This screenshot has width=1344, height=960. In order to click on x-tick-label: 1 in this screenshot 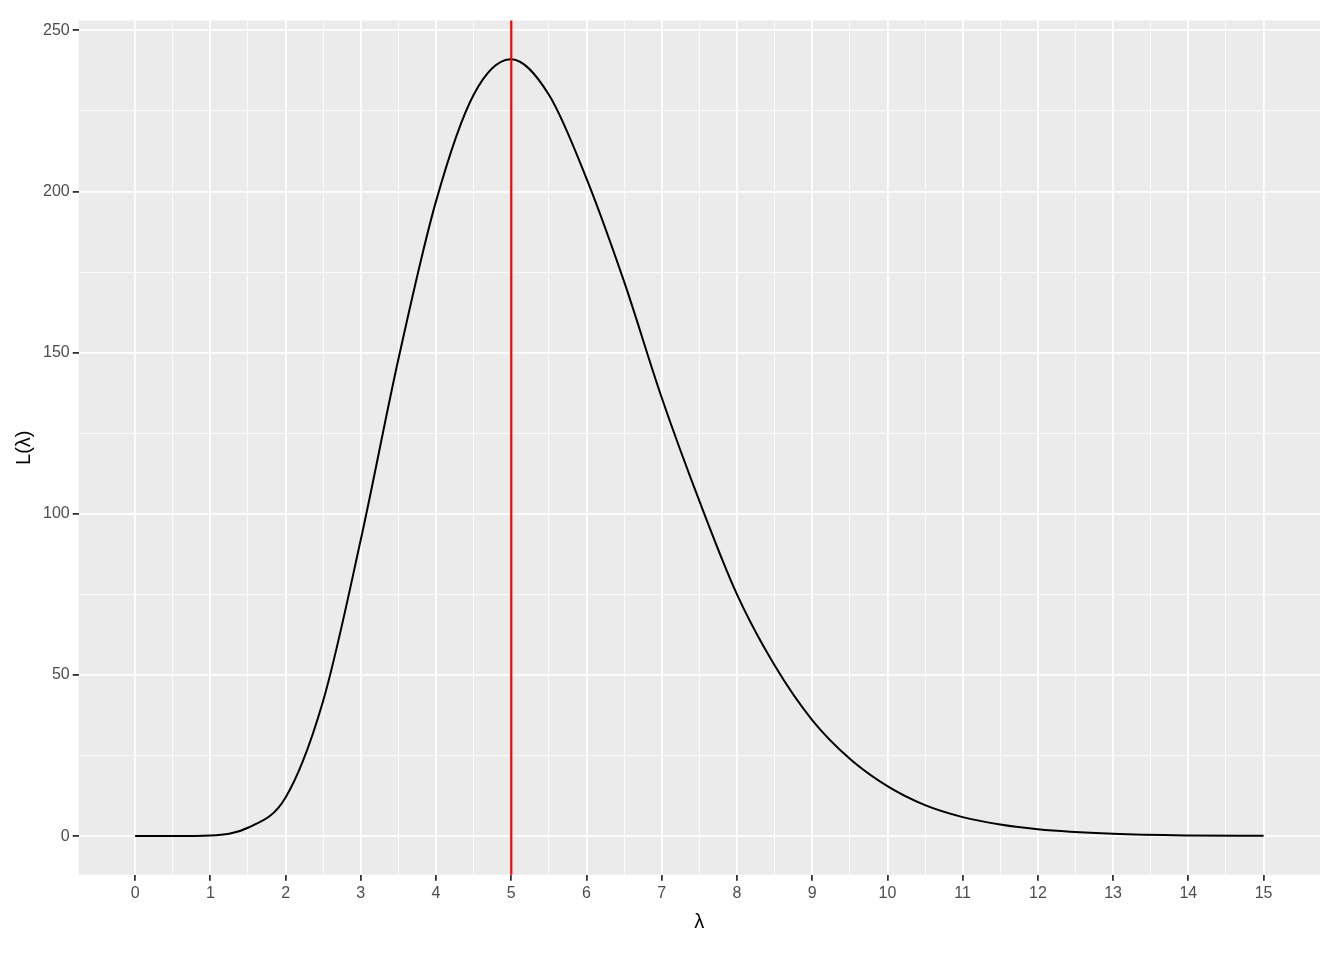, I will do `click(210, 892)`.